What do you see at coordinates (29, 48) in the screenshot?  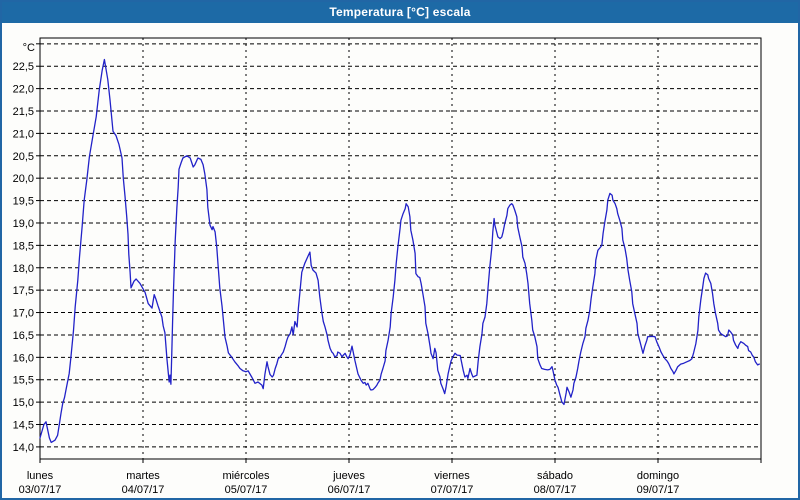 I see `y-axis-unit-label: °C` at bounding box center [29, 48].